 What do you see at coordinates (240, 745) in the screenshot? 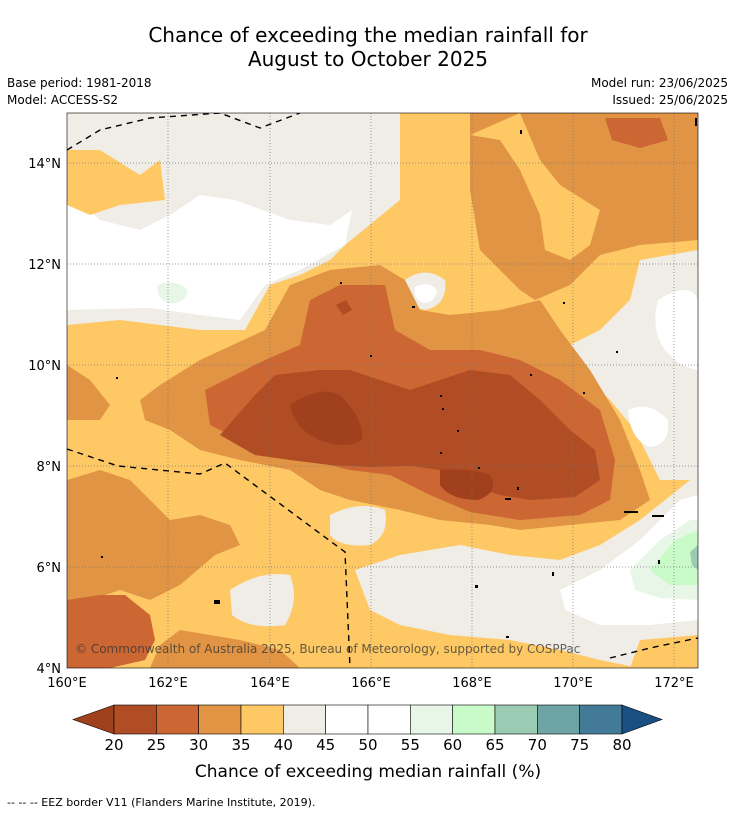
I see `colorbar-tick-label: 35` at bounding box center [240, 745].